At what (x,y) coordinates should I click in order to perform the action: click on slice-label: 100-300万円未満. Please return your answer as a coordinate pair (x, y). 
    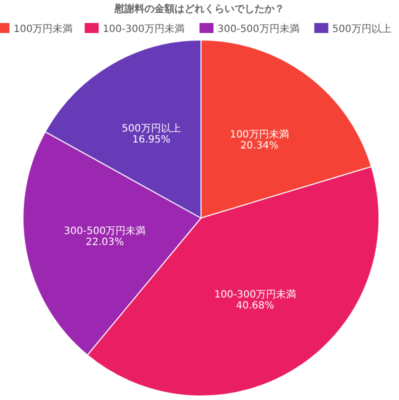
    Looking at the image, I should click on (255, 294).